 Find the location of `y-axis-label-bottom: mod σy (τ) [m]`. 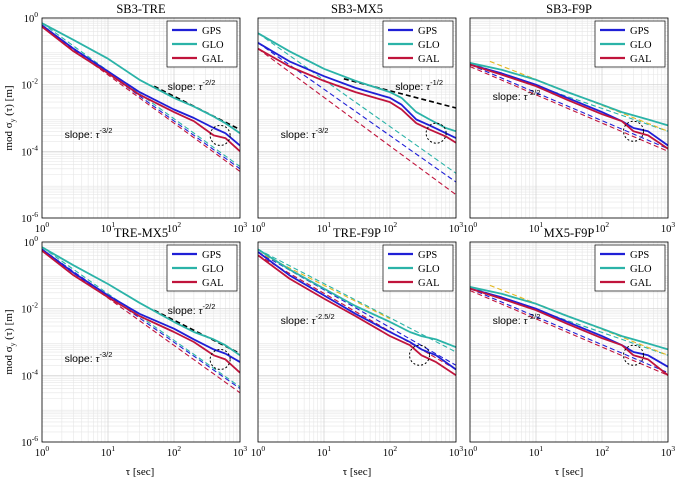

y-axis-label-bottom: mod σy (τ) [m] is located at coordinates (10, 341).